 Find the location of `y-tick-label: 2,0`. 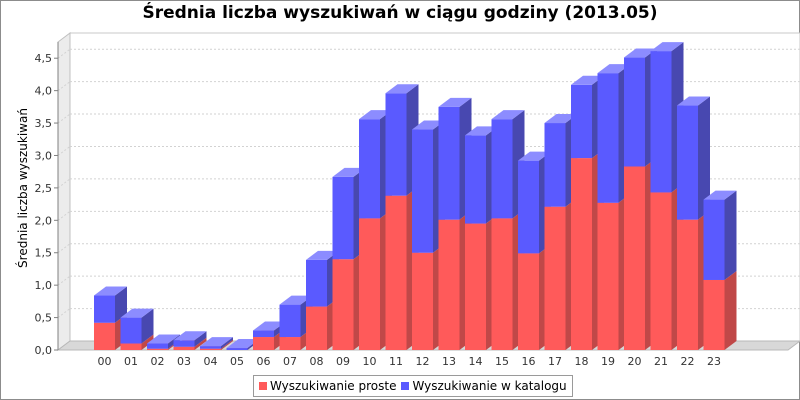

y-tick-label: 2,0 is located at coordinates (44, 220).